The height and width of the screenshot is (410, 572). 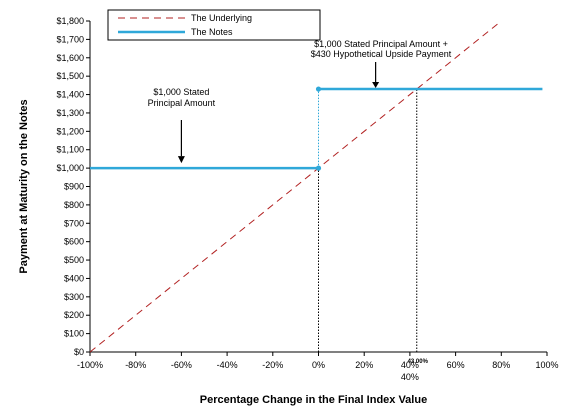 What do you see at coordinates (74, 315) in the screenshot?
I see `y-tick-label: $200` at bounding box center [74, 315].